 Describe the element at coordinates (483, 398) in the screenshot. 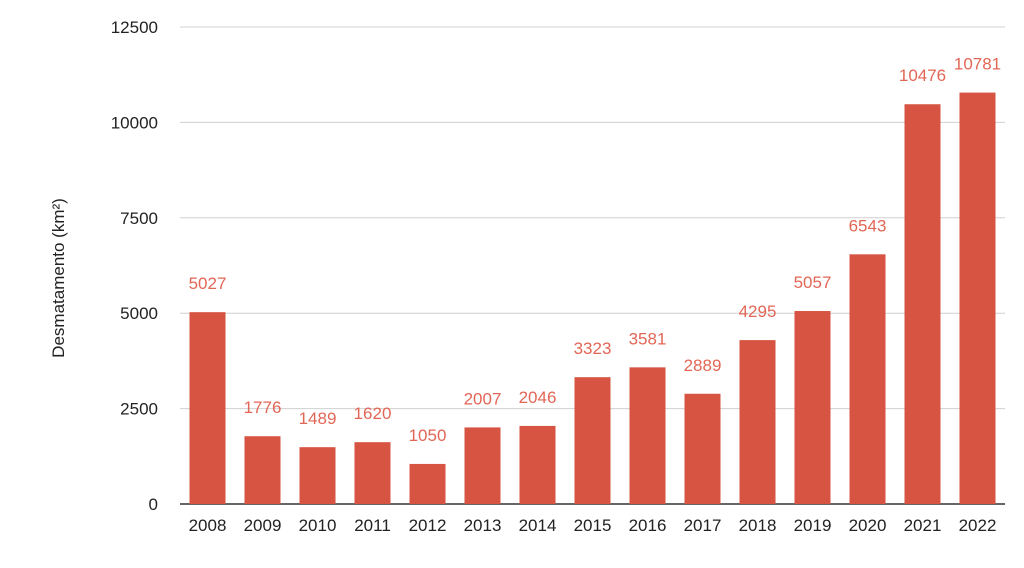

I see `data-label: 2007` at that location.